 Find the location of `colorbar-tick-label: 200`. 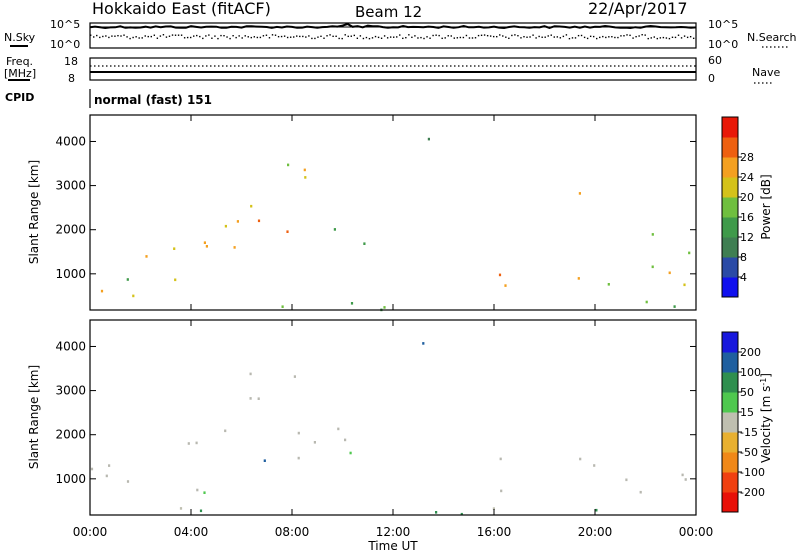

colorbar-tick-label: 200 is located at coordinates (750, 352).